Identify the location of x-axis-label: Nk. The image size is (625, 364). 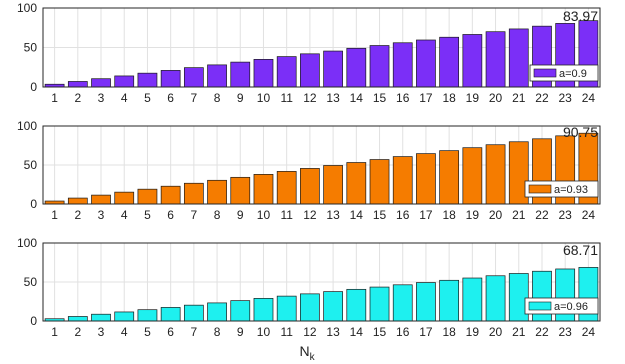
(307, 353).